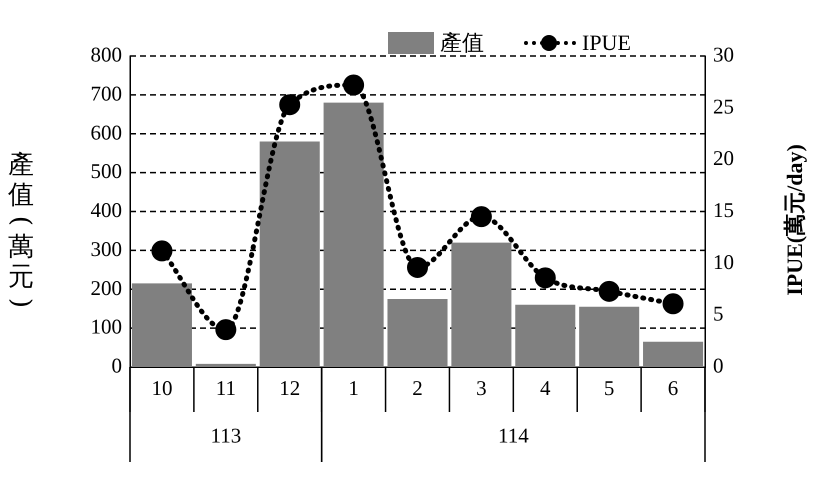 This screenshot has height=488, width=824. I want to click on x-tick-label: 2, so click(417, 388).